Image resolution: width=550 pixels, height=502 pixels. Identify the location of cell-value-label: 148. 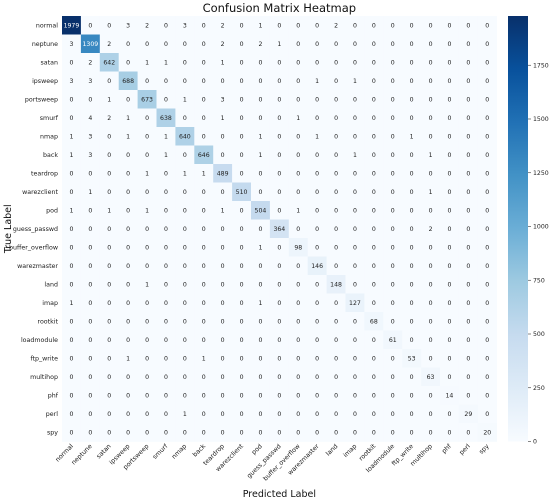
(336, 284).